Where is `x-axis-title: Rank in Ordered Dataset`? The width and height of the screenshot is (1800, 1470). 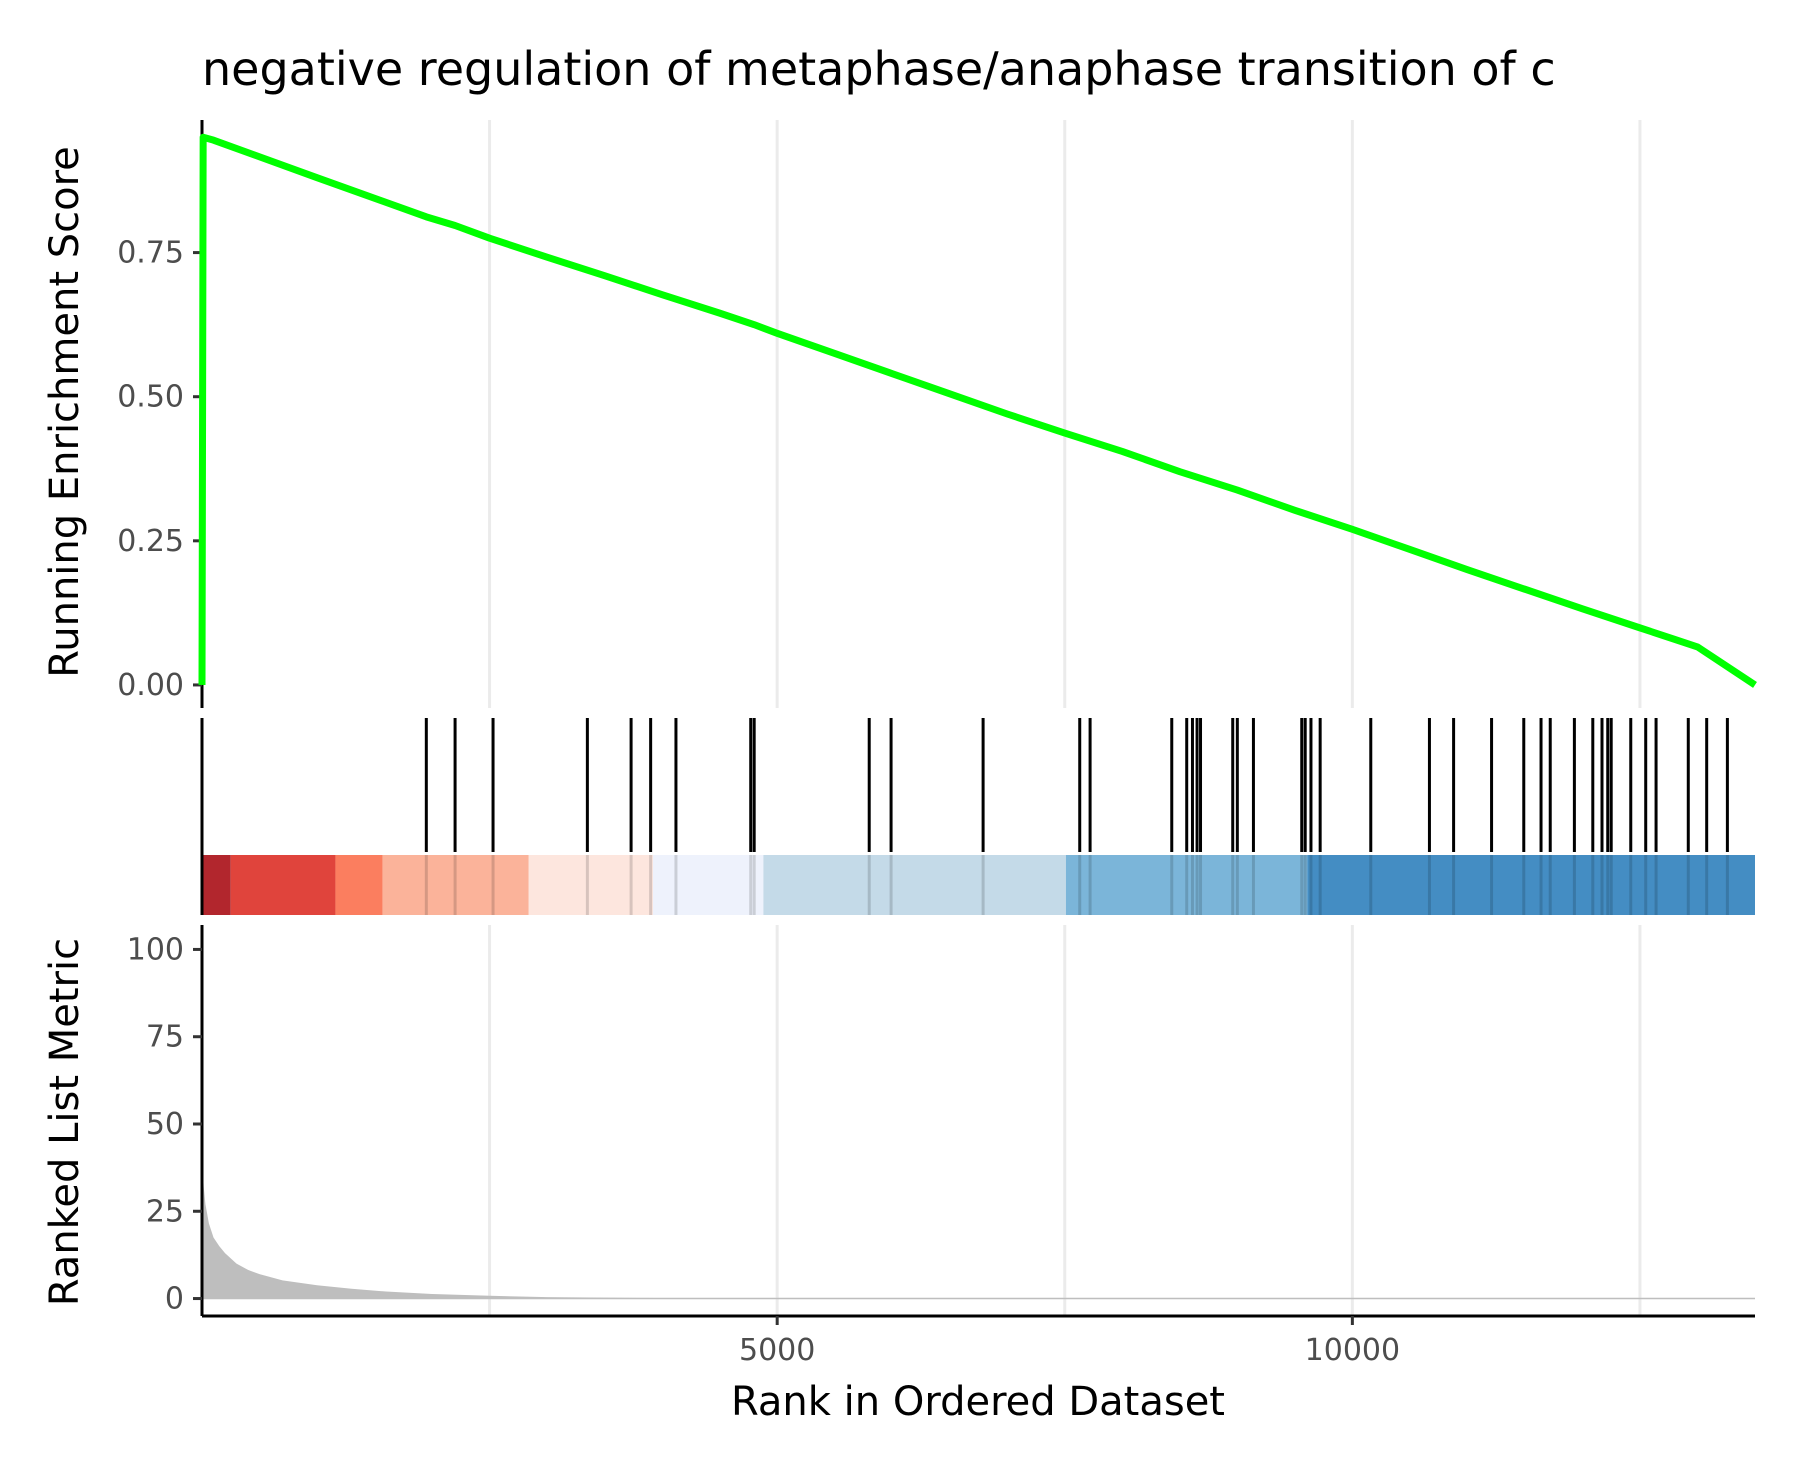 x-axis-title: Rank in Ordered Dataset is located at coordinates (978, 1402).